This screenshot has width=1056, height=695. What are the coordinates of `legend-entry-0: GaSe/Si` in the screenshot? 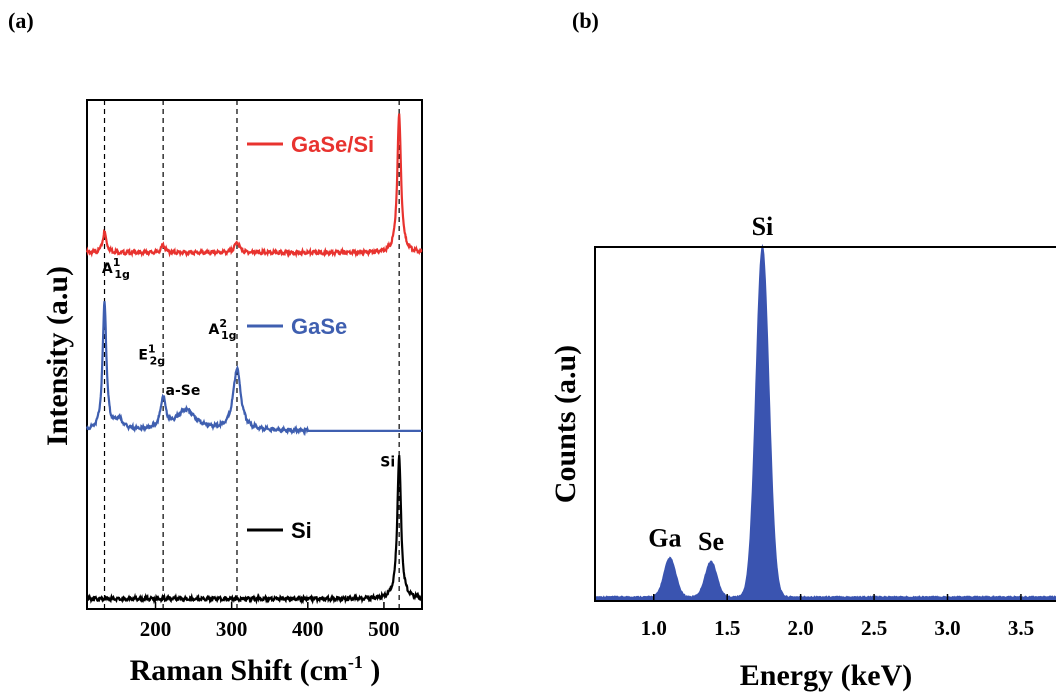 It's located at (332, 144).